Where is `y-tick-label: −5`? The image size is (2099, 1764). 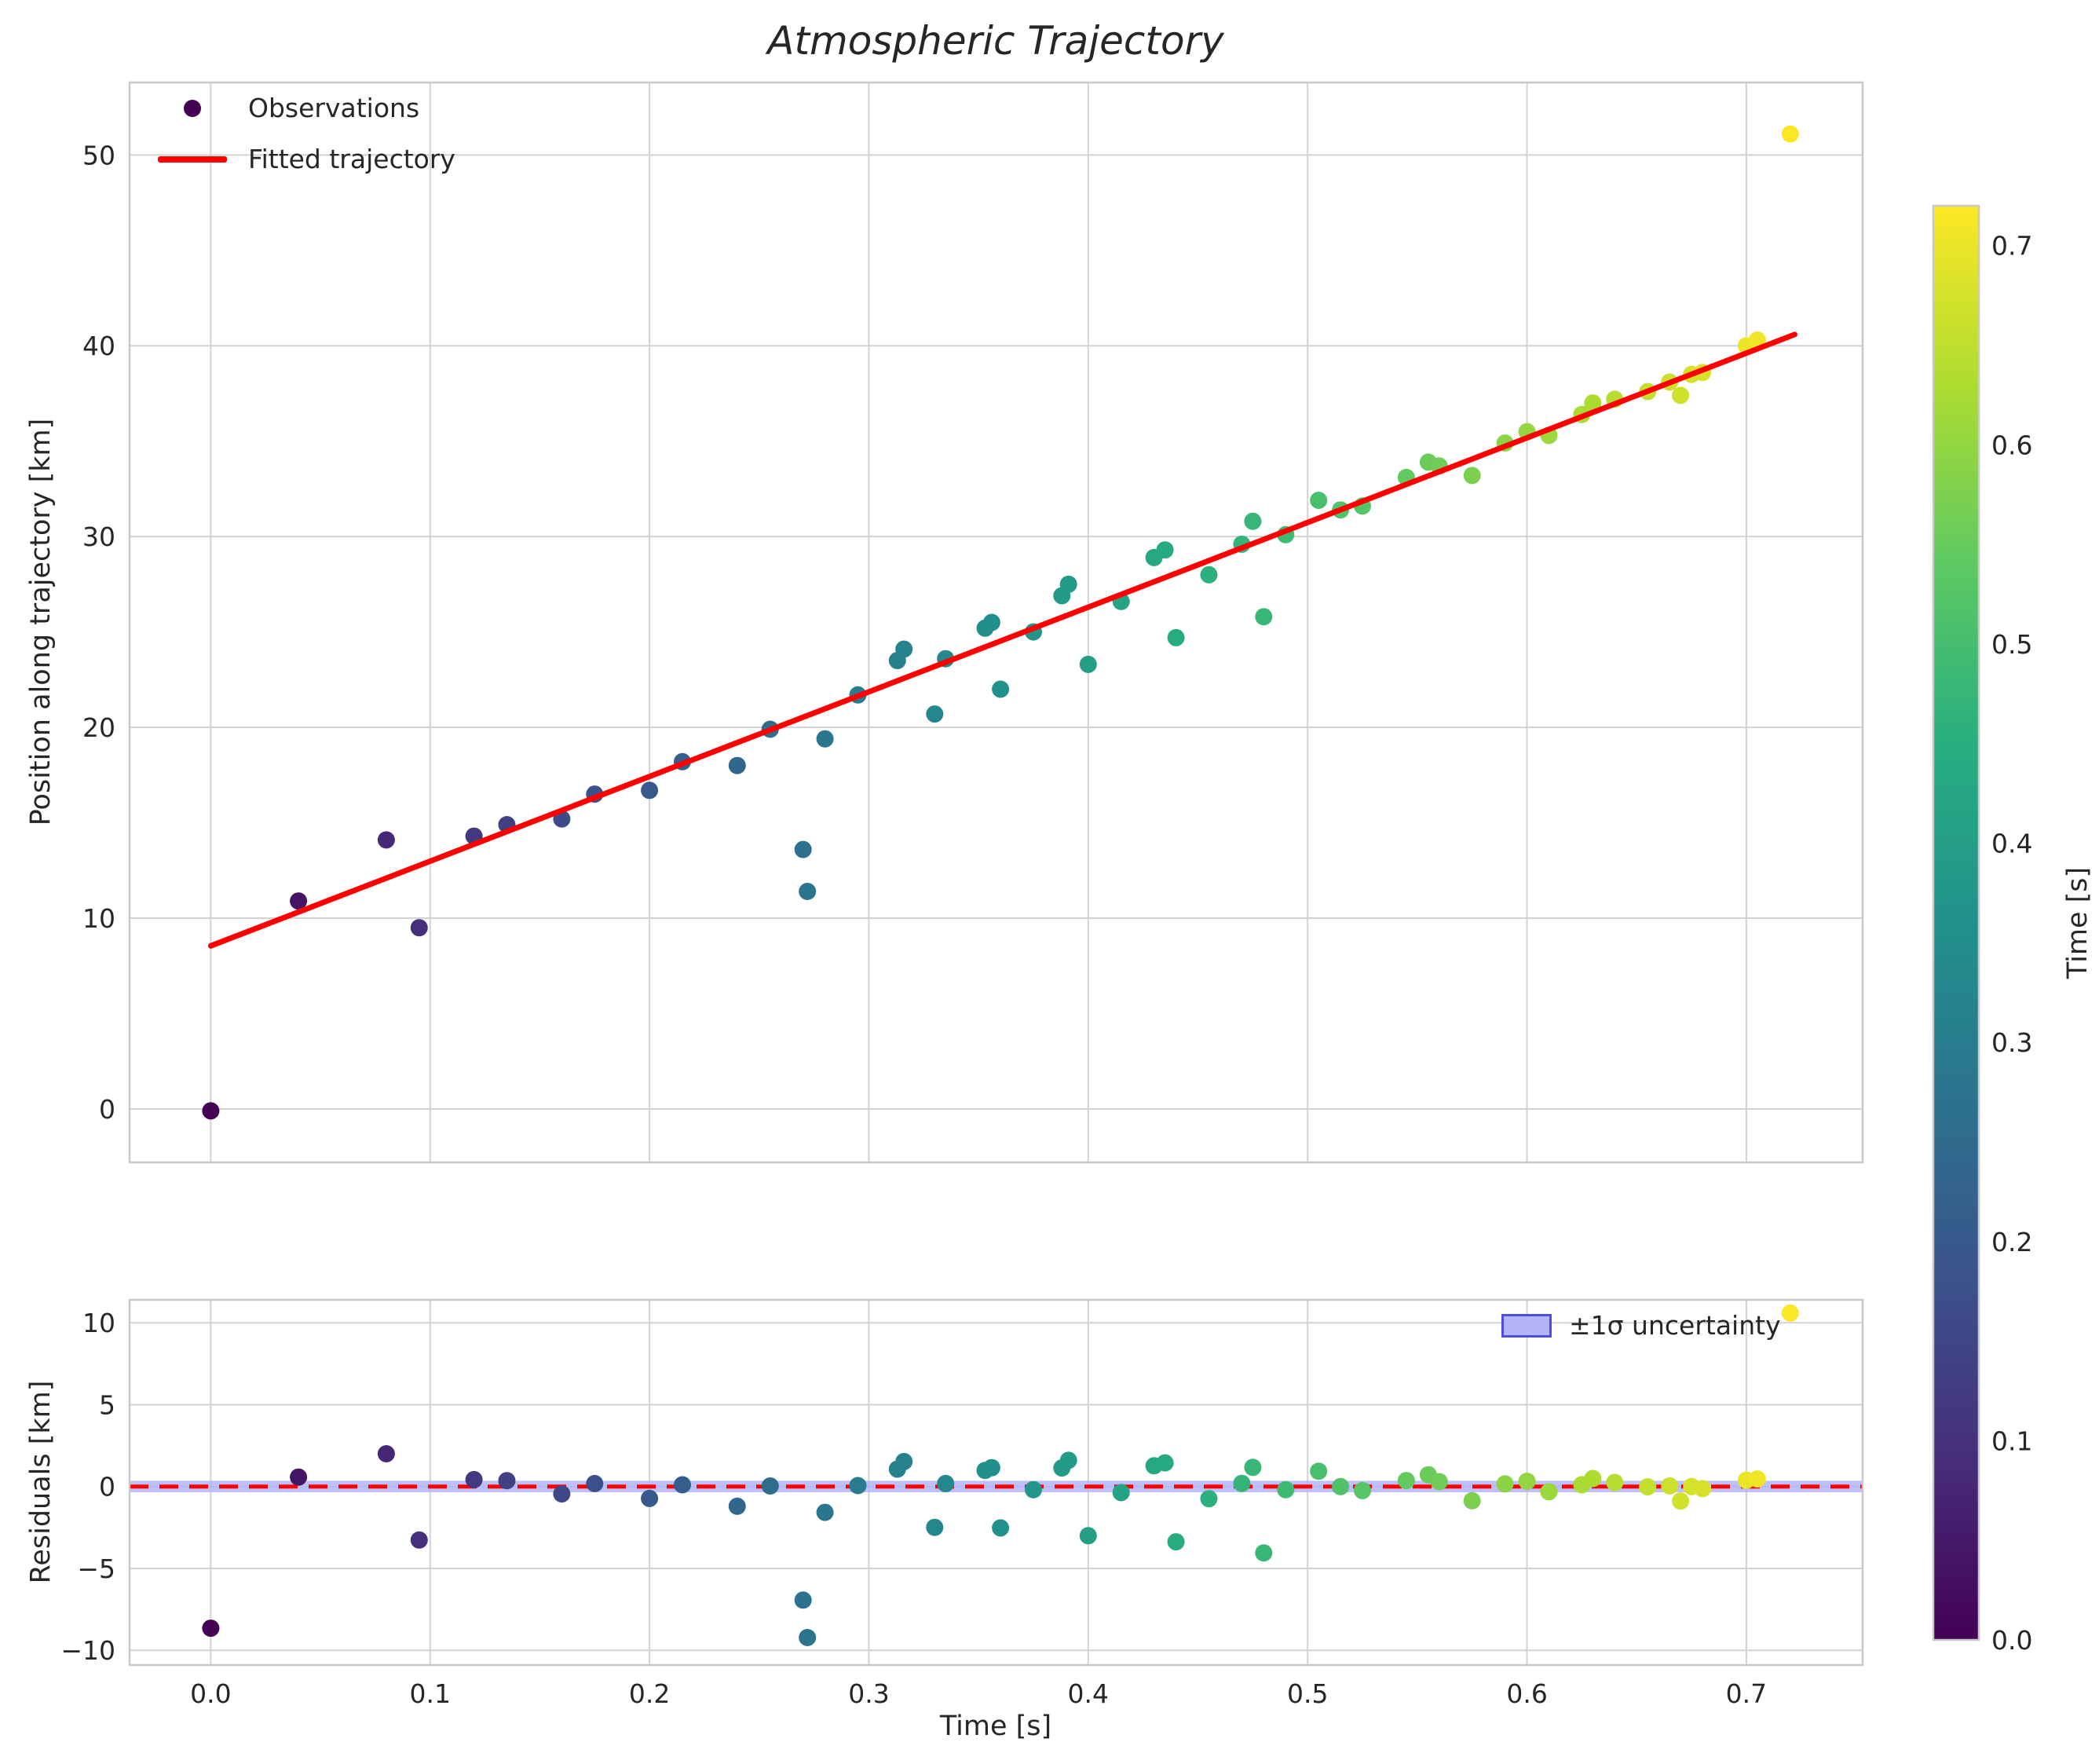 y-tick-label: −5 is located at coordinates (96, 1569).